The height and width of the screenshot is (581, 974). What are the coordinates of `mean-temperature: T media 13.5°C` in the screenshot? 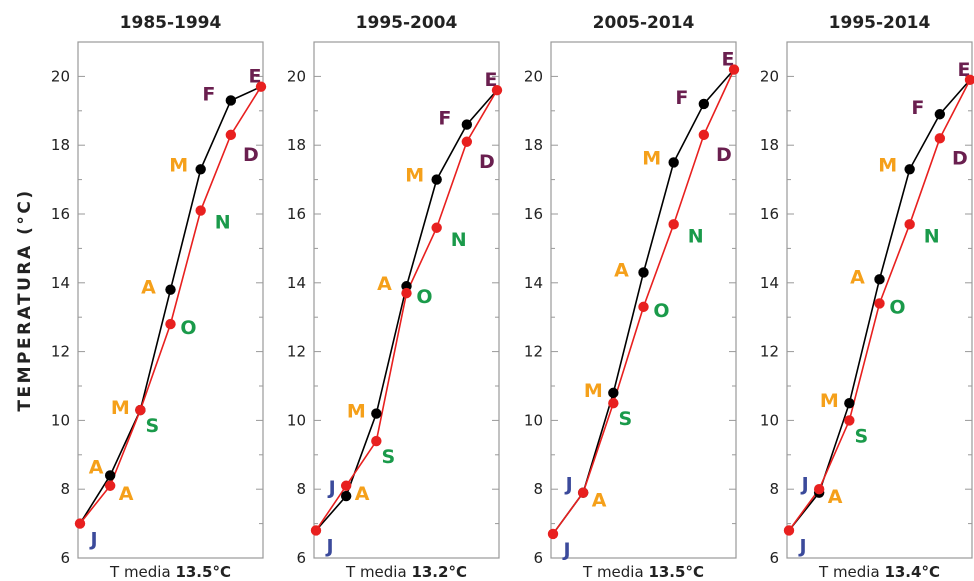 It's located at (643, 572).